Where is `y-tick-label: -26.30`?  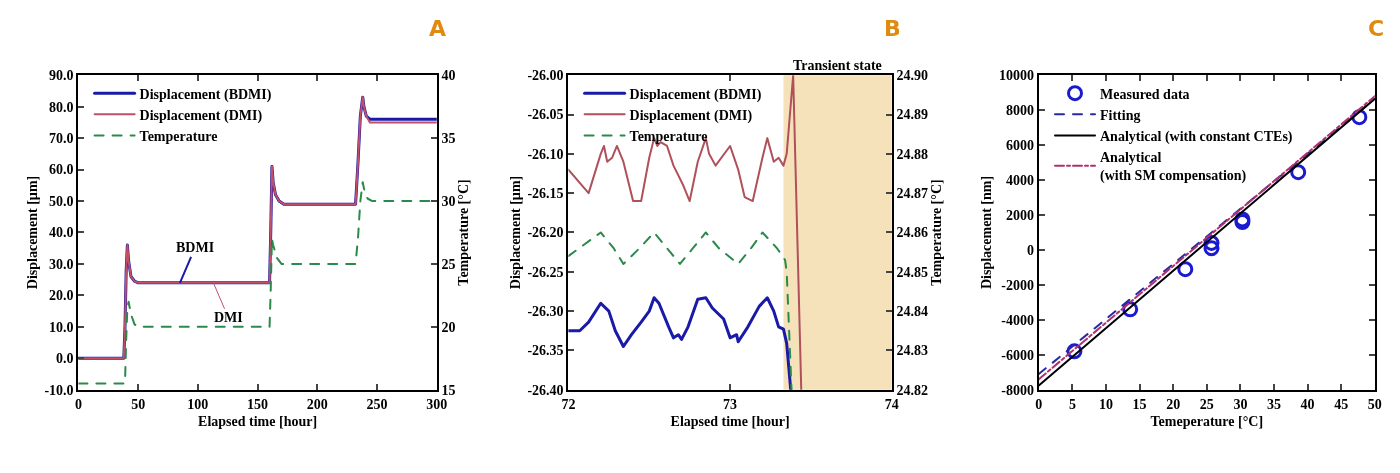 y-tick-label: -26.30 is located at coordinates (545, 312).